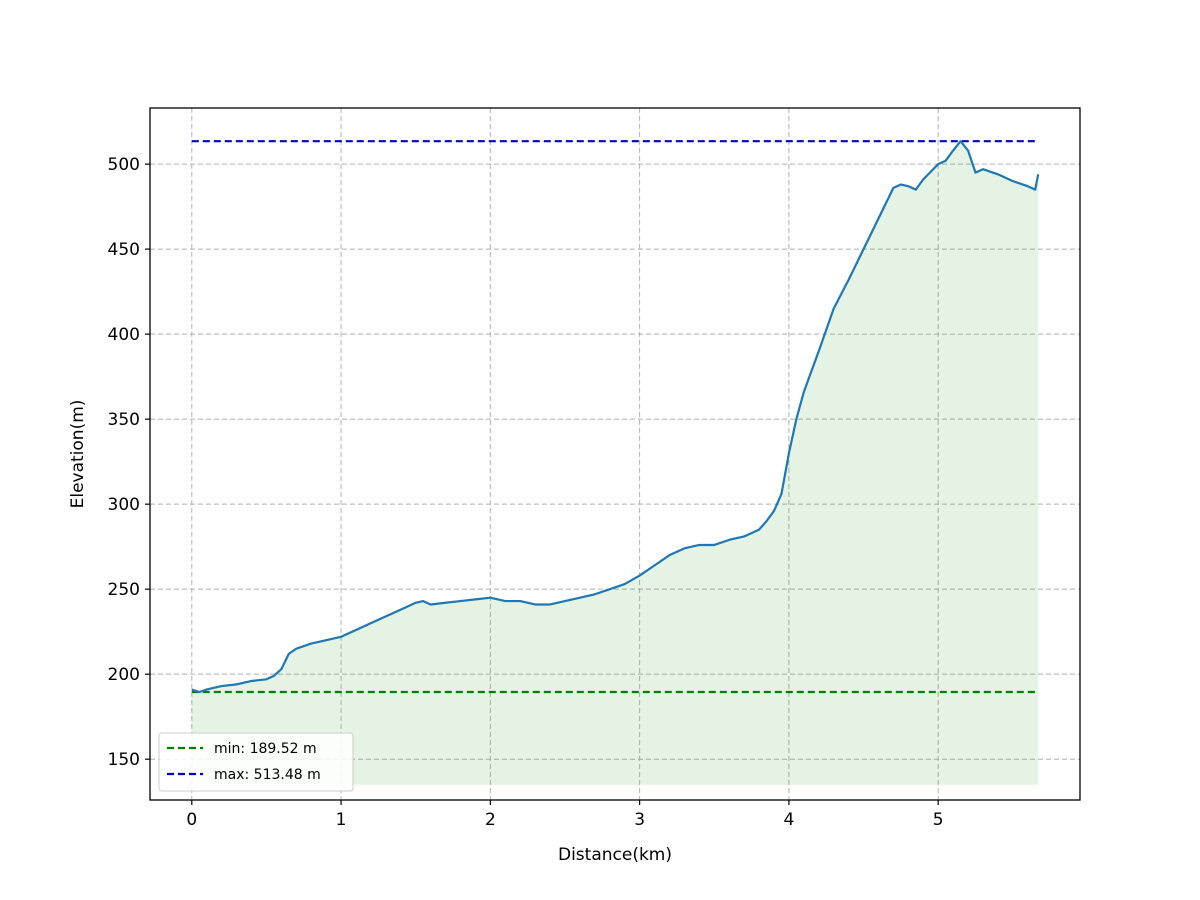  I want to click on y-axis-ticks: 150 200 250 300 350 400 450 500, so click(129, 462).